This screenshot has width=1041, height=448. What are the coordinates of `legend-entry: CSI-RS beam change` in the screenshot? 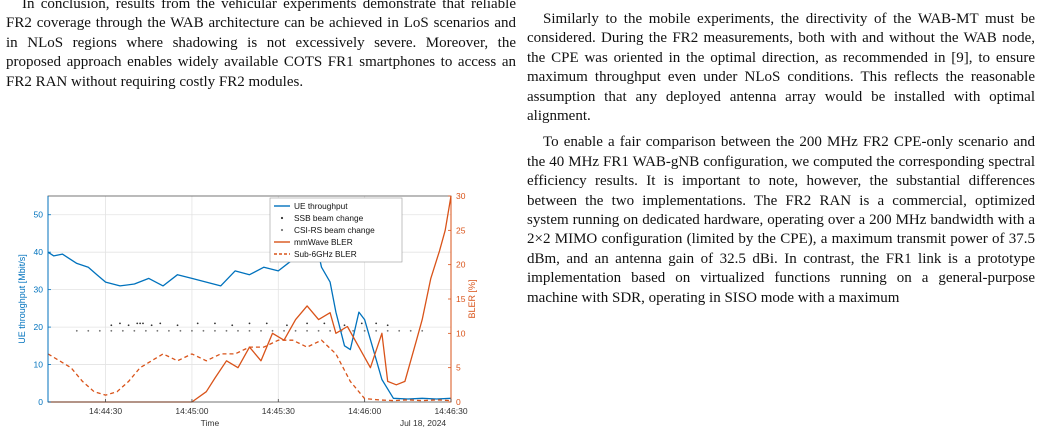 It's located at (334, 230).